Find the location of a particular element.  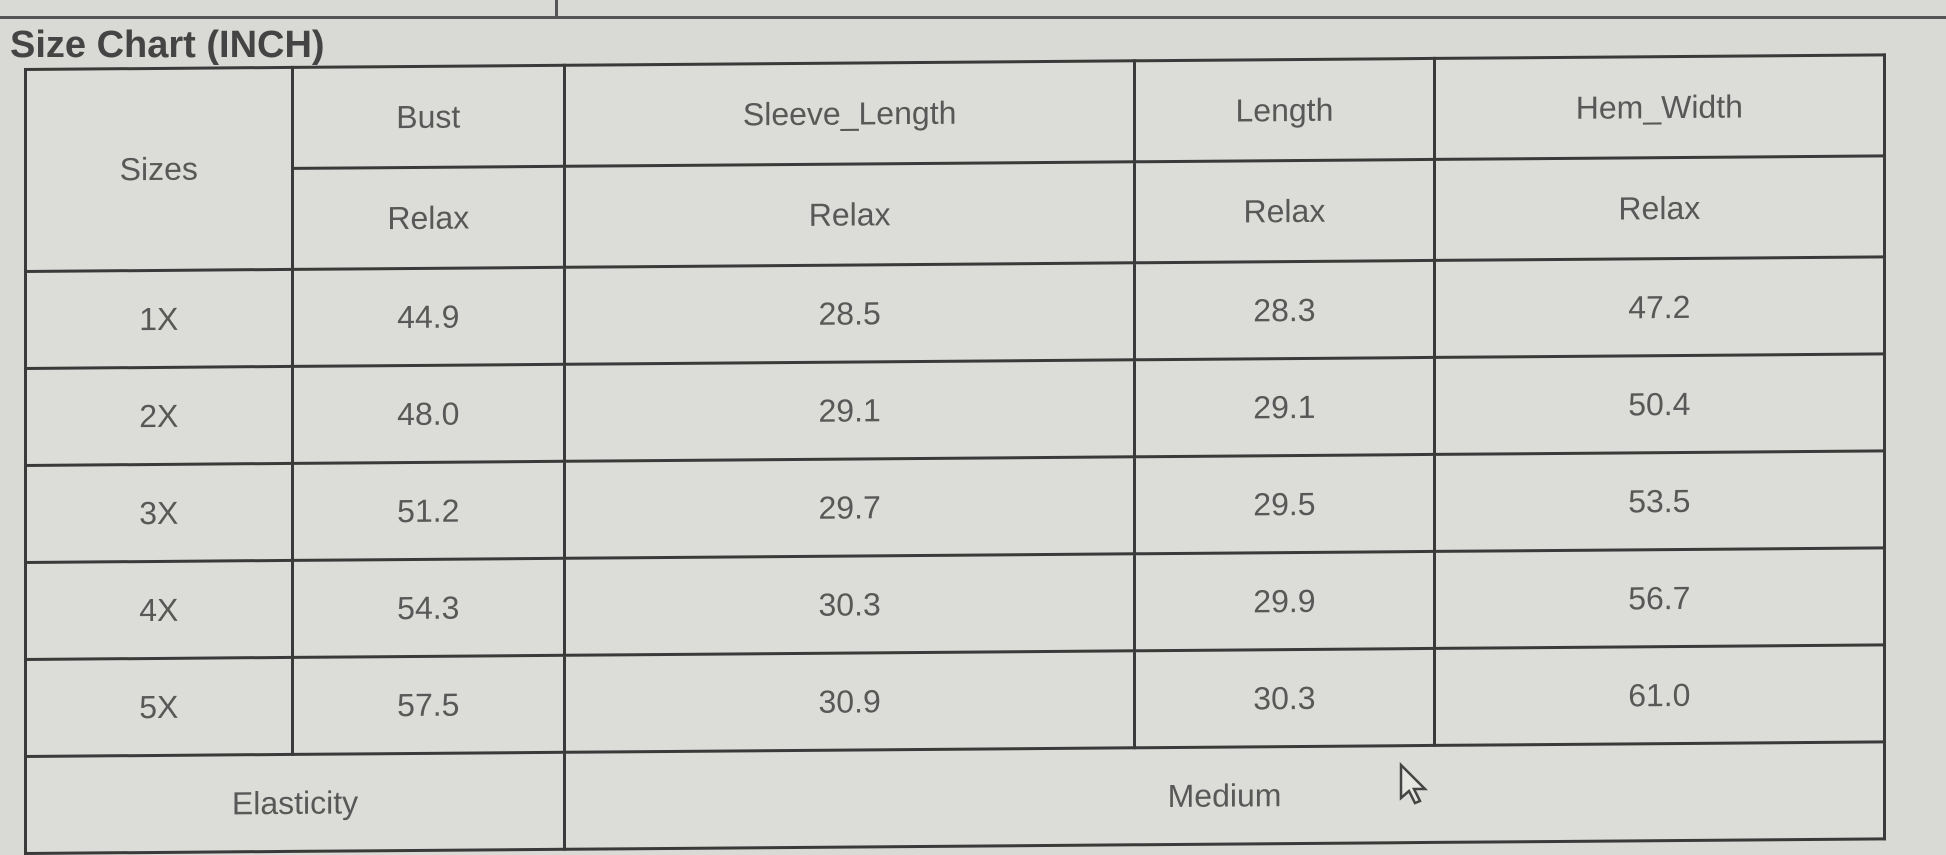

size-cell: 2X is located at coordinates (159, 416).